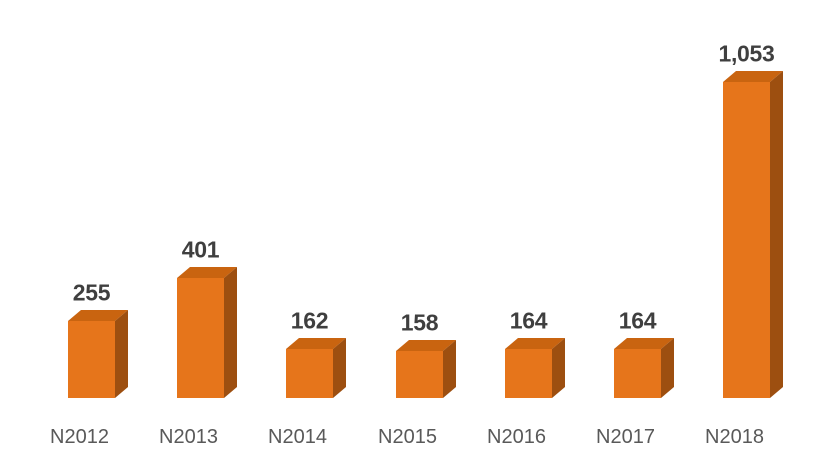 This screenshot has height=462, width=819. What do you see at coordinates (734, 437) in the screenshot?
I see `category-label: N2018` at bounding box center [734, 437].